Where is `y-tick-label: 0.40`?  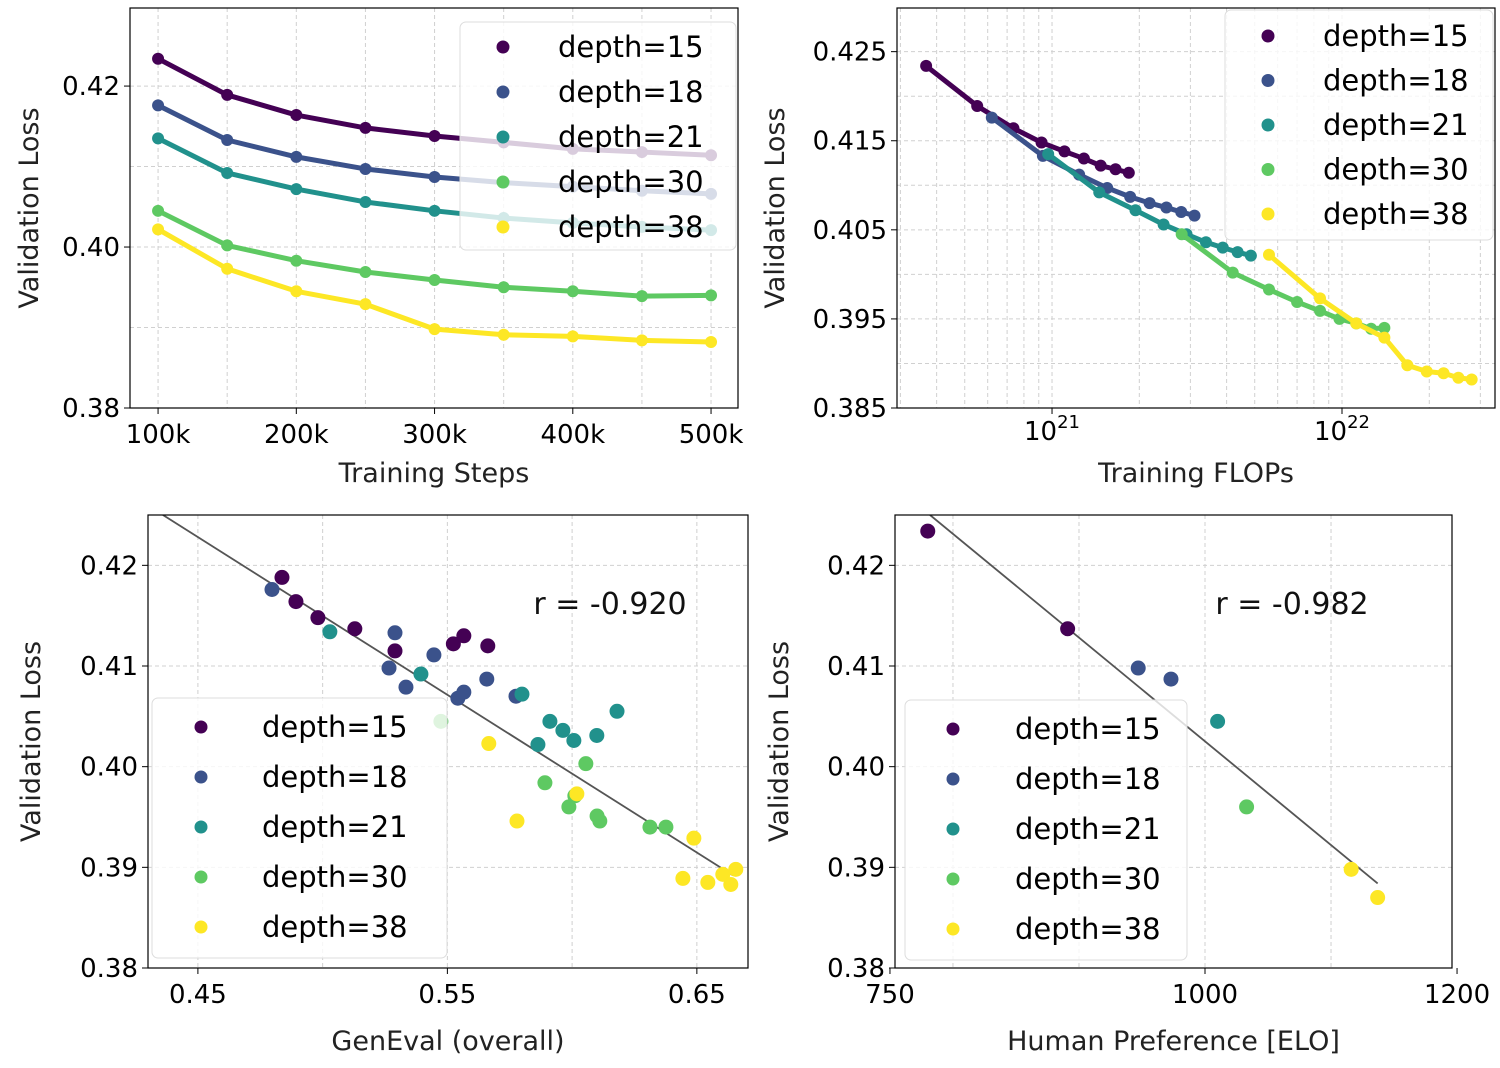
y-tick-label: 0.40 is located at coordinates (856, 768).